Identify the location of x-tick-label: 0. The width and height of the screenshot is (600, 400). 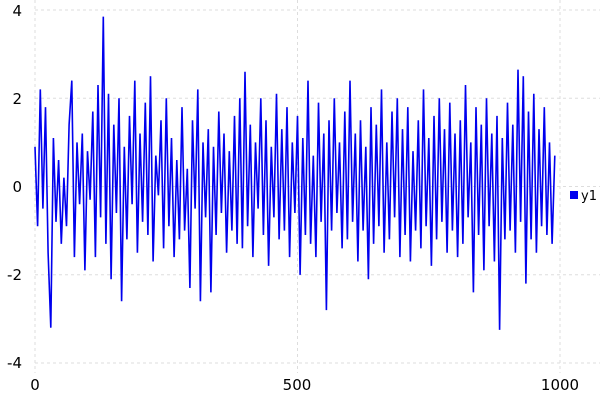
(35, 385).